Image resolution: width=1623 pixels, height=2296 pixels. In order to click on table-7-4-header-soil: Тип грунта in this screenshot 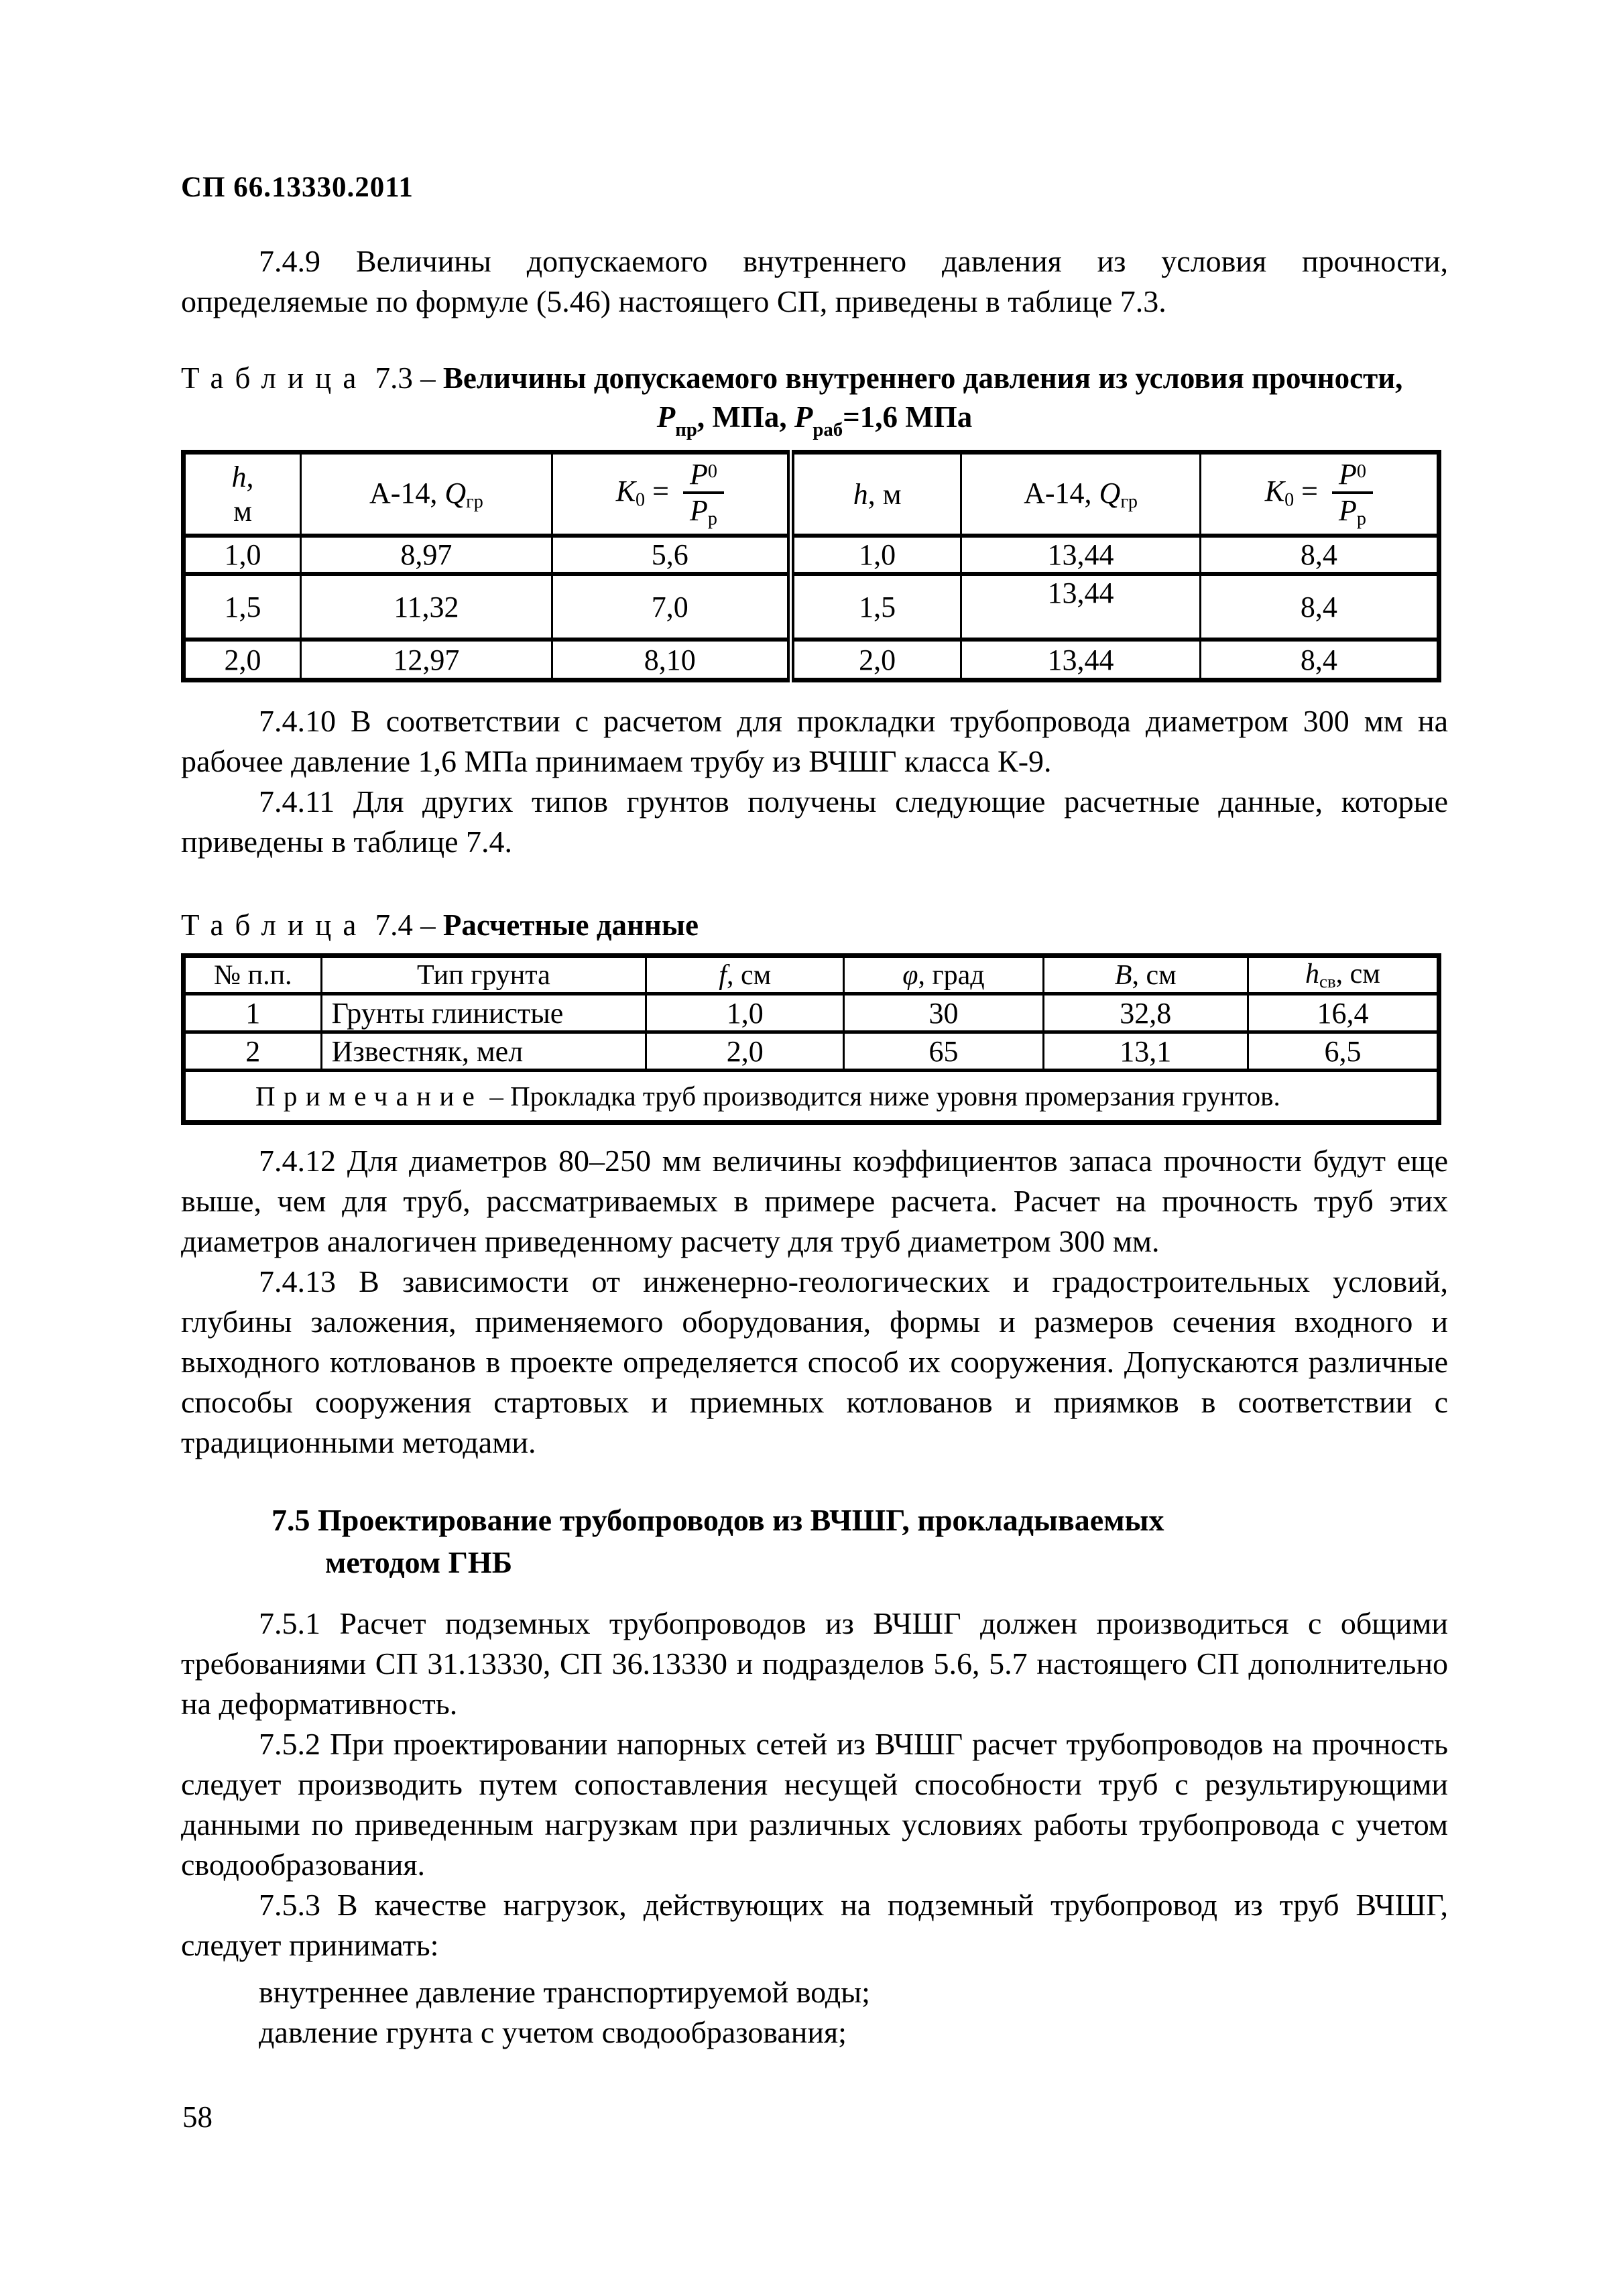, I will do `click(484, 975)`.